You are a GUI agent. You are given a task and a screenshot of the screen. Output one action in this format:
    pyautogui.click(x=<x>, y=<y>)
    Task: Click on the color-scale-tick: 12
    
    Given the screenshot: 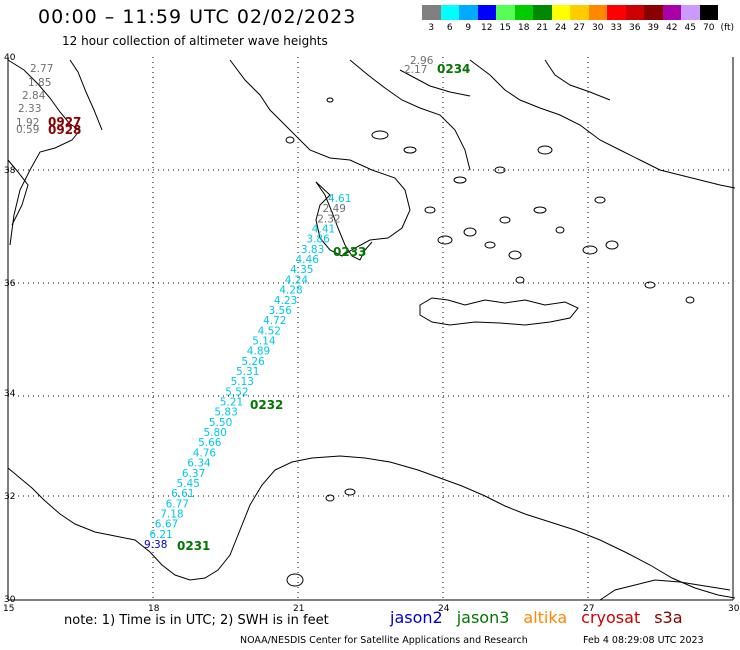 What is the action you would take?
    pyautogui.click(x=487, y=28)
    